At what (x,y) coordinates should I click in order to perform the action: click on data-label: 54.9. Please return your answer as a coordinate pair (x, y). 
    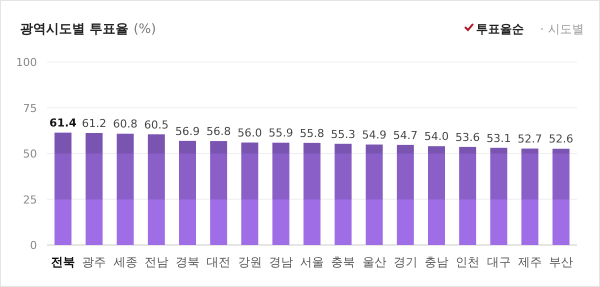
    Looking at the image, I should click on (374, 135).